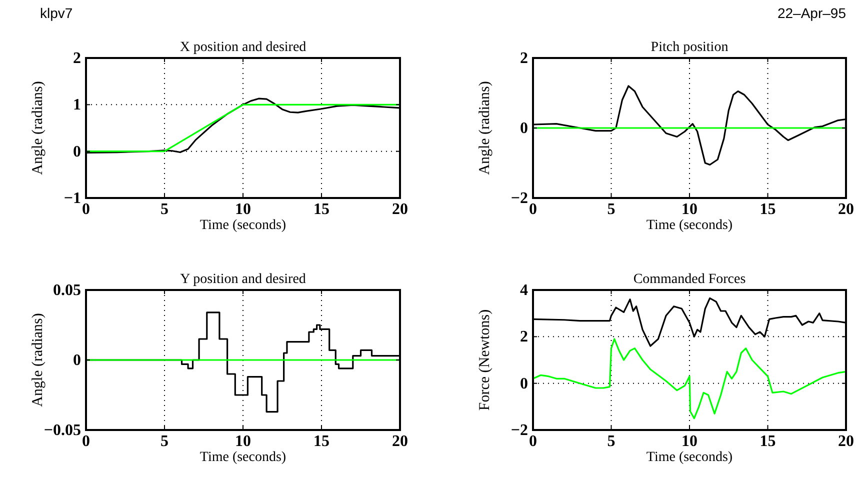  I want to click on chart-title: Y position and desired, so click(243, 279).